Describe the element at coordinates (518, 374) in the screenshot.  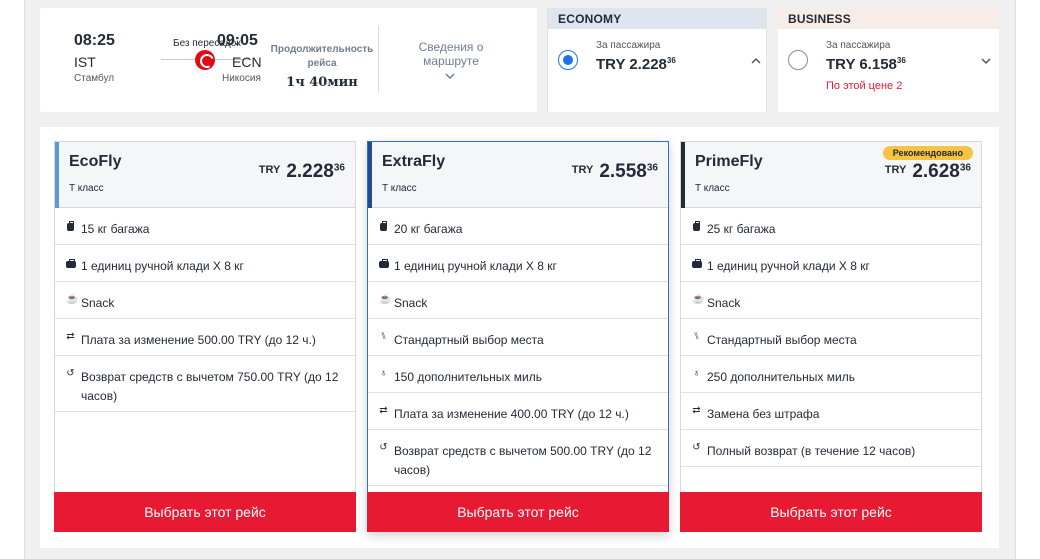
I see `fare-feature: ♁ 150 дополнительных миль` at that location.